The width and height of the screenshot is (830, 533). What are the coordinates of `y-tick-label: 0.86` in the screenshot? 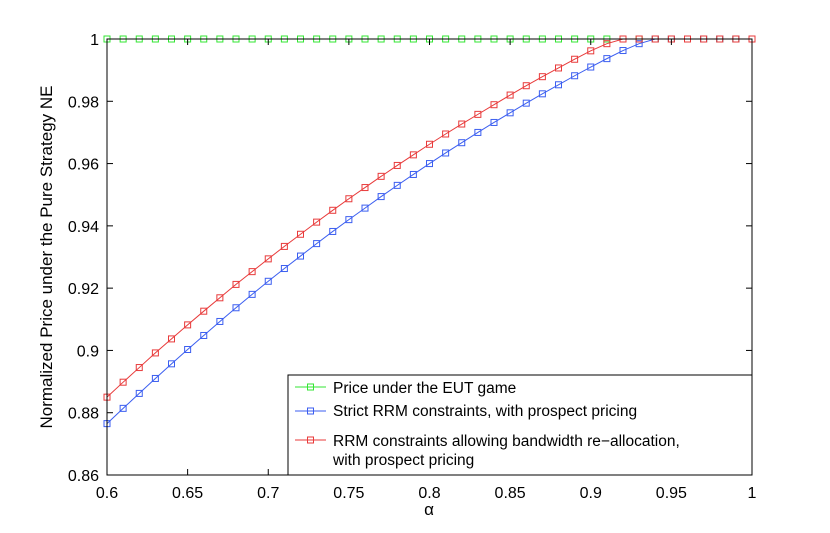 It's located at (83, 476).